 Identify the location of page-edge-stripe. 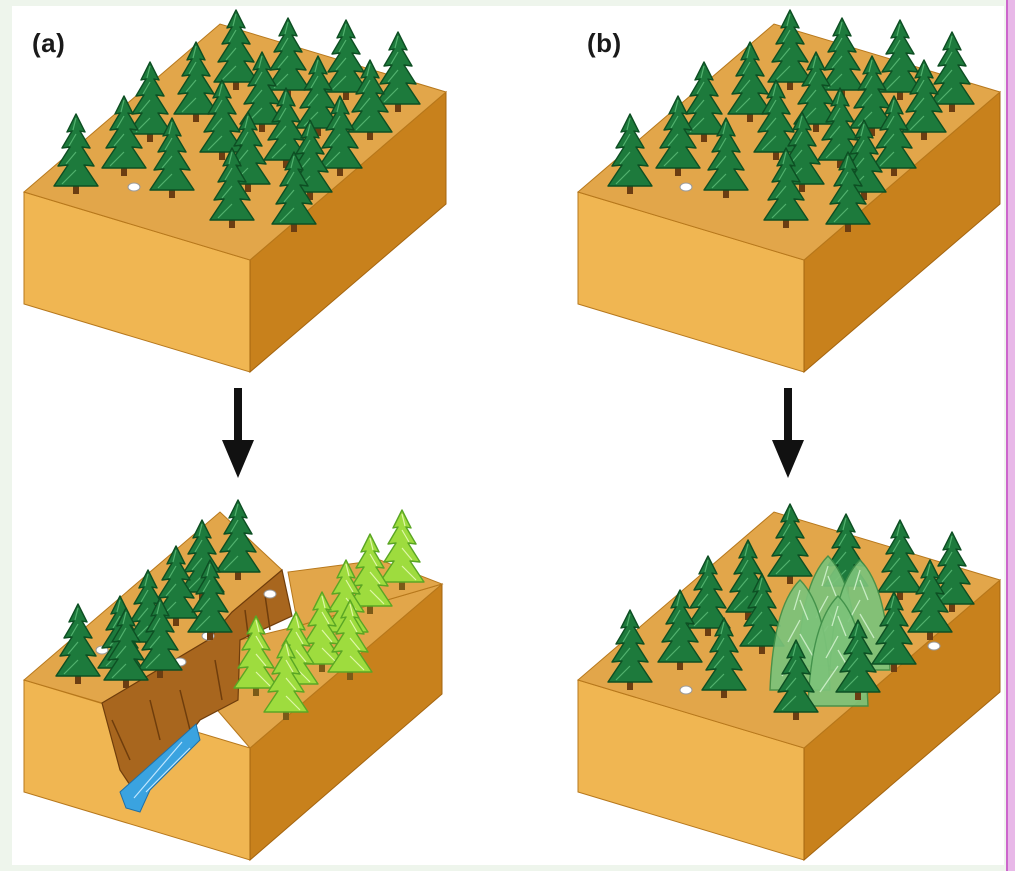
(1010, 435).